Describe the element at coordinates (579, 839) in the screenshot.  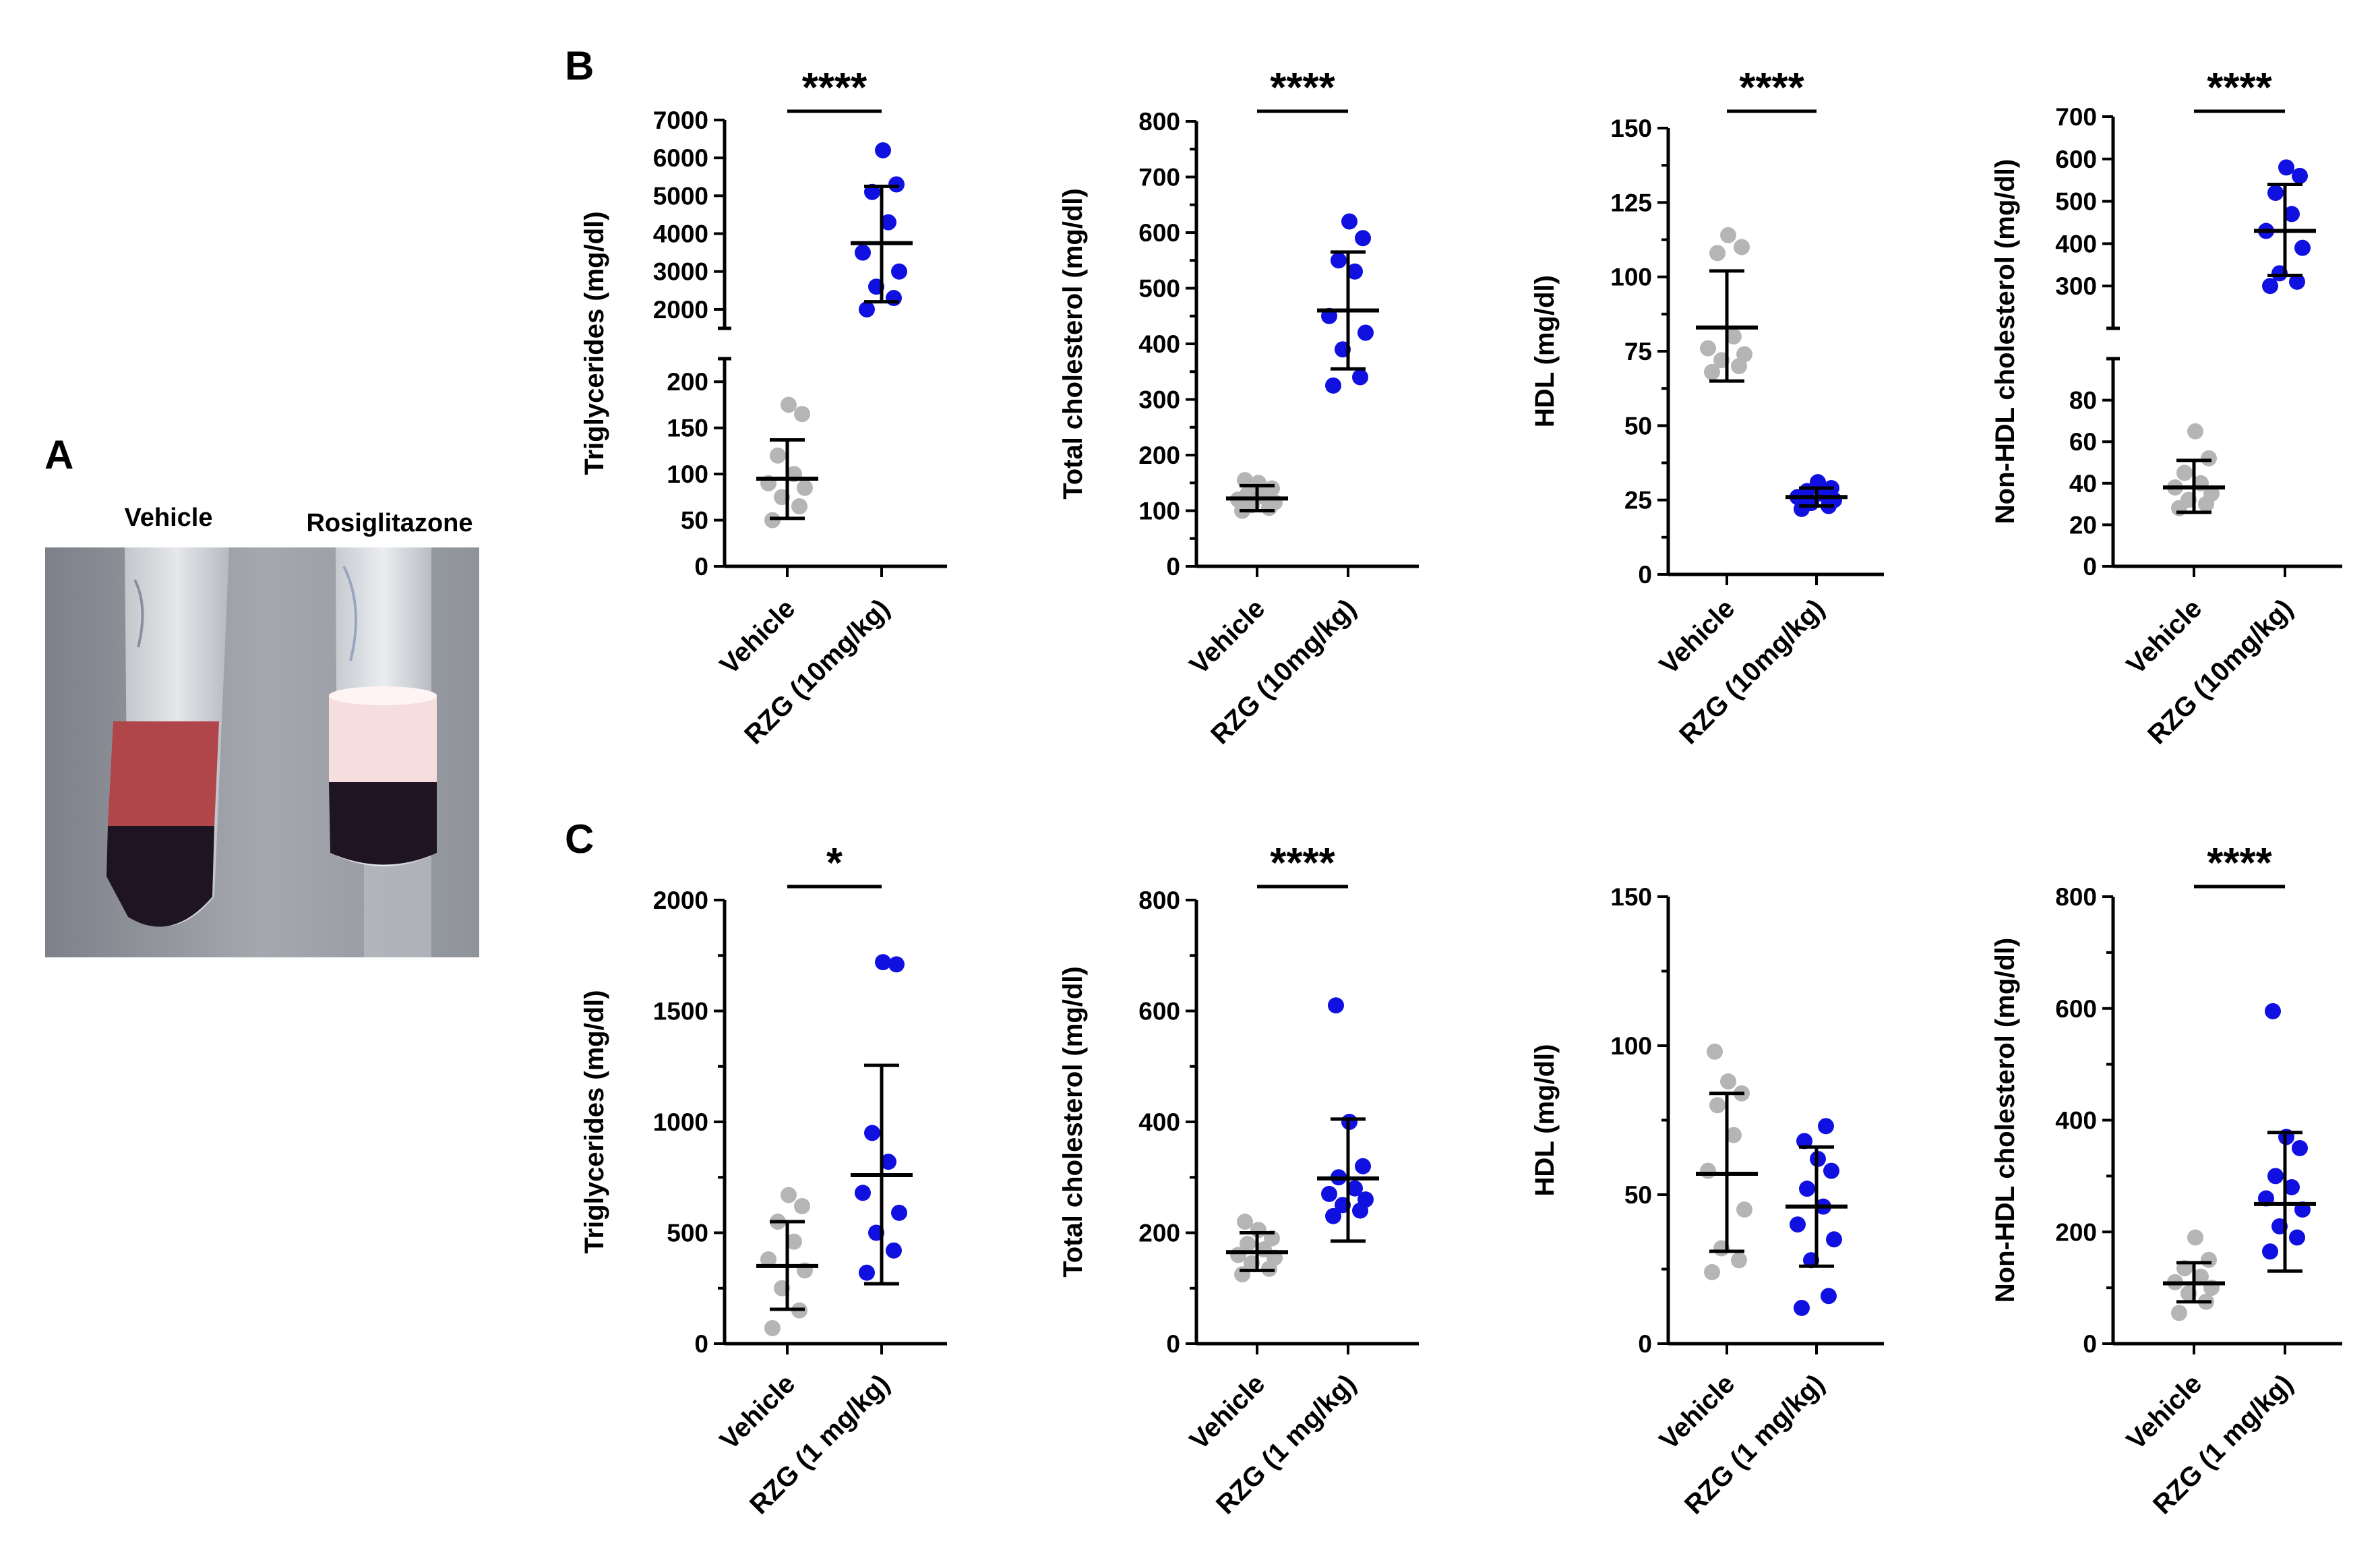
I see `panel-letter-c: C` at that location.